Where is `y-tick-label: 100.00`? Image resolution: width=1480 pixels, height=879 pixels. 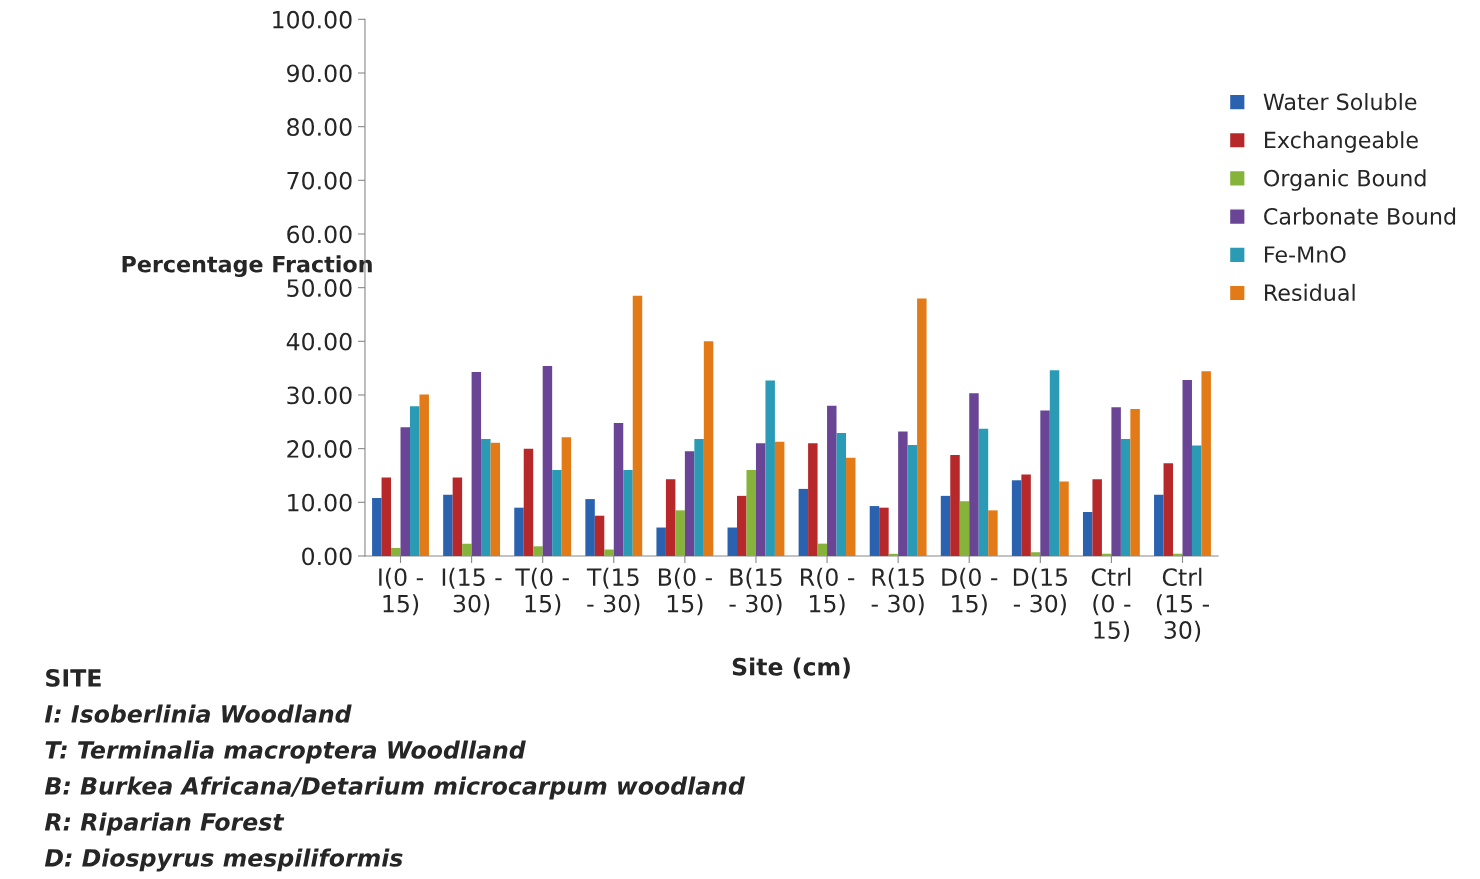
y-tick-label: 100.00 is located at coordinates (312, 19).